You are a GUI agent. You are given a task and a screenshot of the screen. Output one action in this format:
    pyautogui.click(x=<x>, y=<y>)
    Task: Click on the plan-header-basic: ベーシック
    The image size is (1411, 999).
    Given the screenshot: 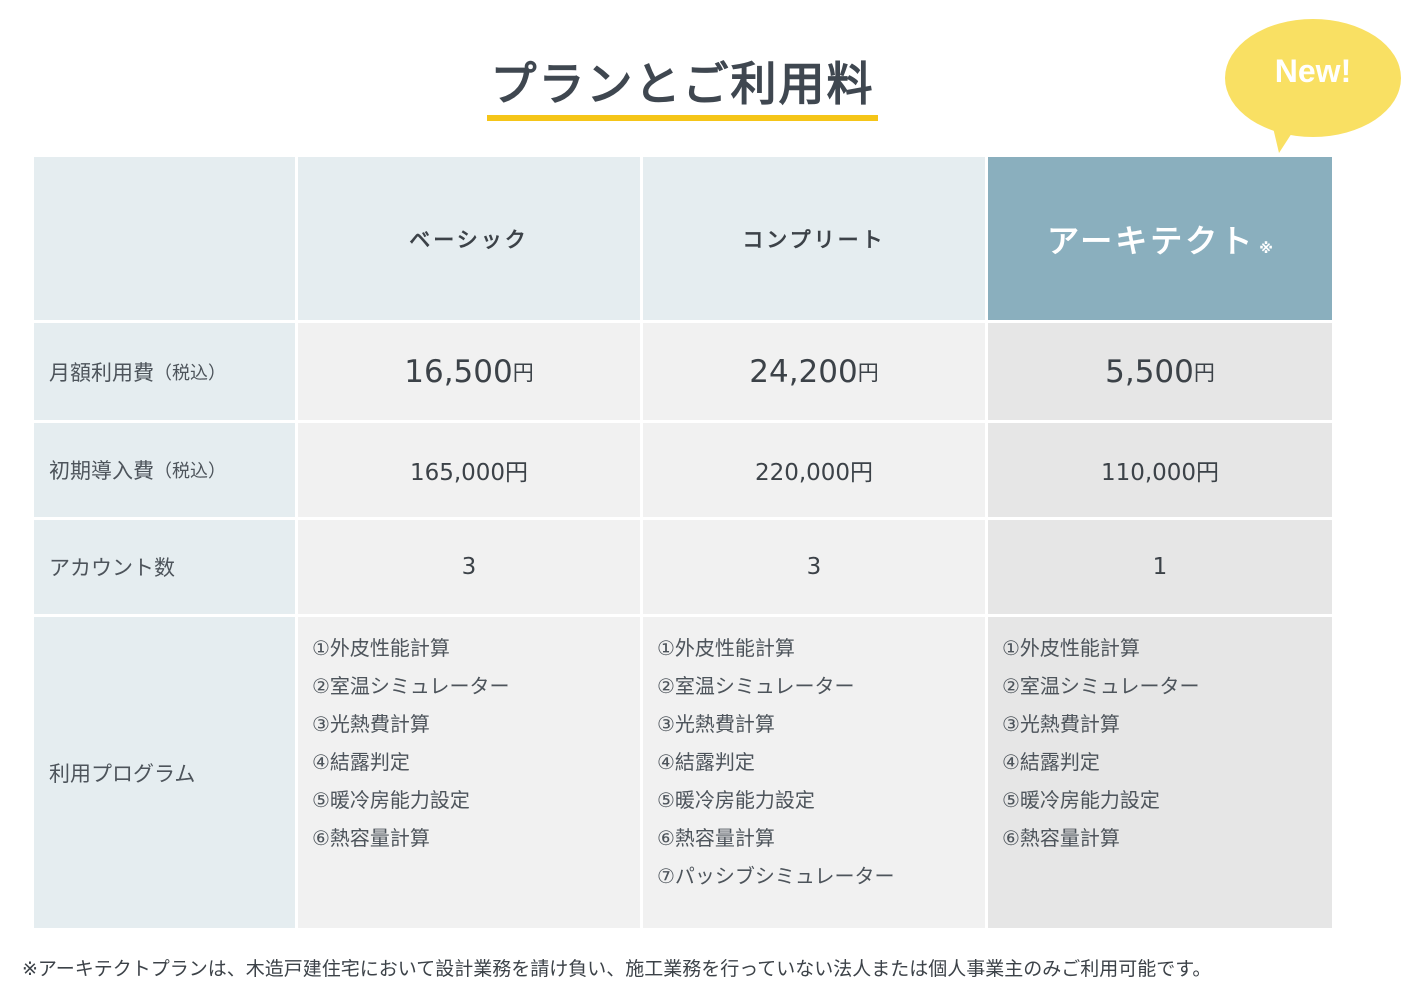 What is the action you would take?
    pyautogui.click(x=470, y=238)
    